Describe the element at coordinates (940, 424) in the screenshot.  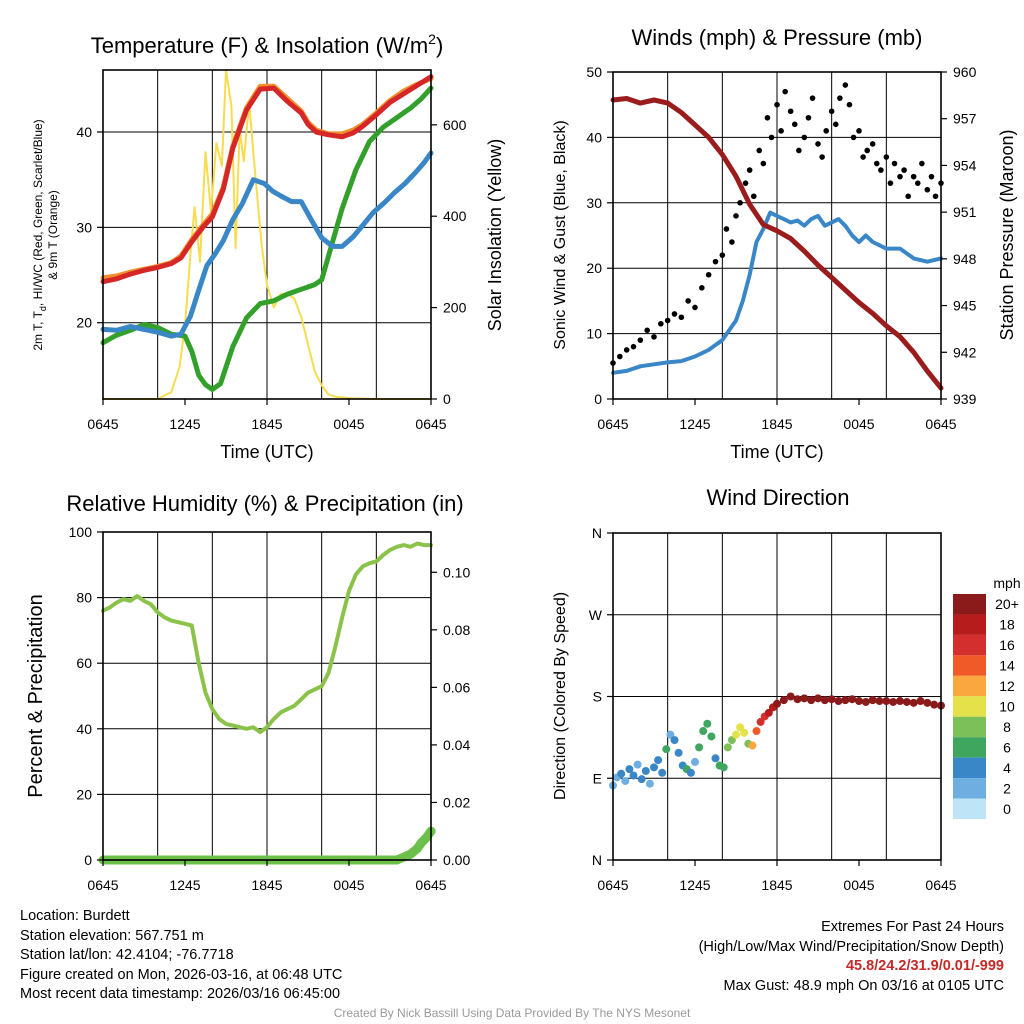
I see `winds-x-tick-label: 0645` at that location.